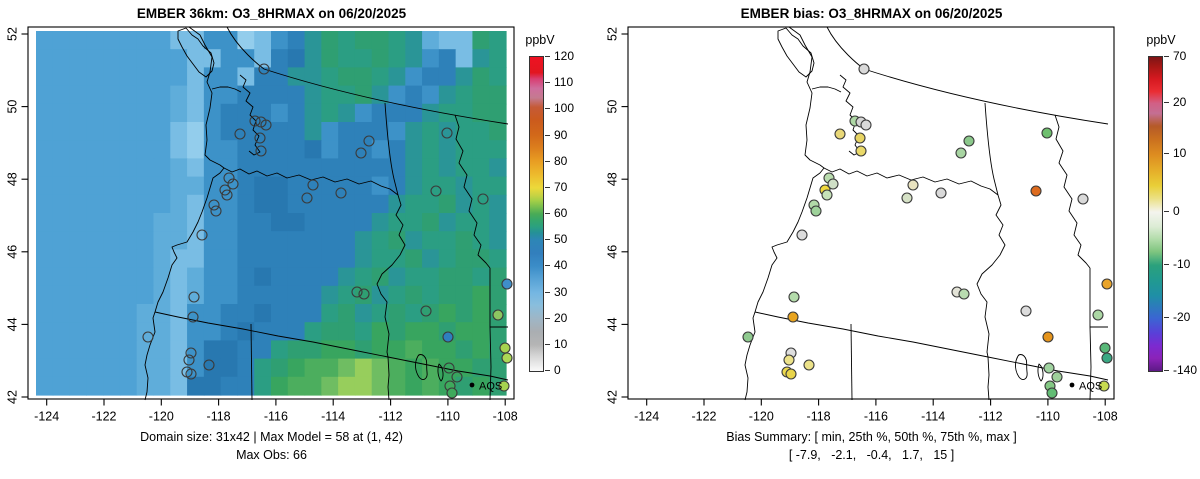  I want to click on map-path-great-salt-lake, so click(421, 367).